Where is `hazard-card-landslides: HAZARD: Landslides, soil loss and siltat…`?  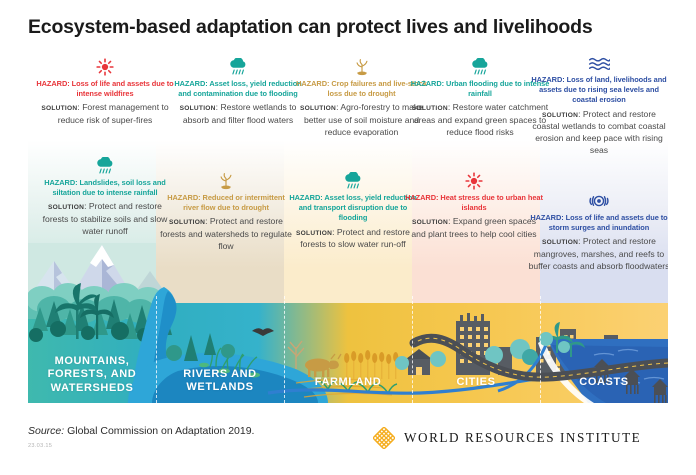 hazard-card-landslides: HAZARD: Landslides, soil loss and siltat… is located at coordinates (105, 196).